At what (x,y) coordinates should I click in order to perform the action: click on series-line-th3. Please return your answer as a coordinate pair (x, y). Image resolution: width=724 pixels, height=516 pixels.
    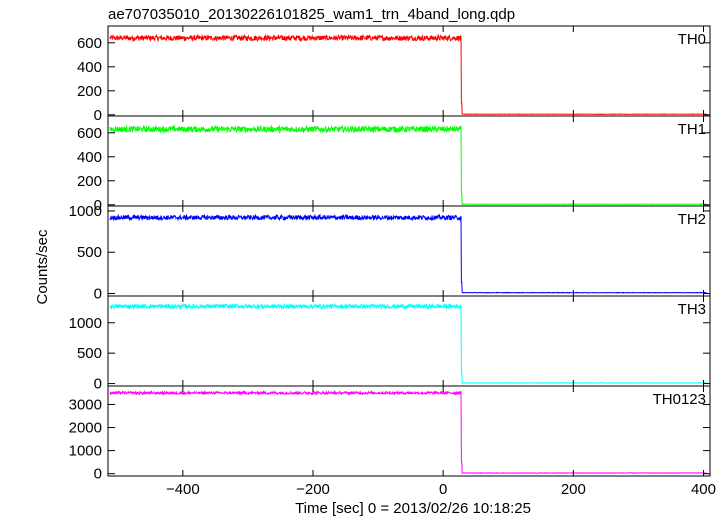
    Looking at the image, I should click on (408, 343).